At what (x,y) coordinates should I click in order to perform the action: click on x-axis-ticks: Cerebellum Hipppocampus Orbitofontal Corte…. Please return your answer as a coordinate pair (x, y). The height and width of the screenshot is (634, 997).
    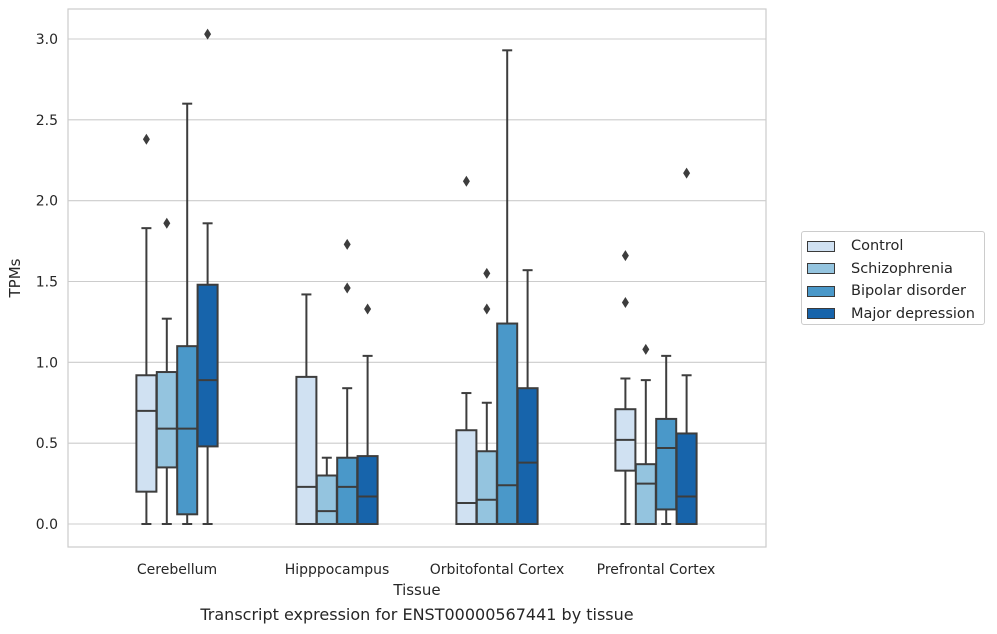
    Looking at the image, I should click on (426, 570).